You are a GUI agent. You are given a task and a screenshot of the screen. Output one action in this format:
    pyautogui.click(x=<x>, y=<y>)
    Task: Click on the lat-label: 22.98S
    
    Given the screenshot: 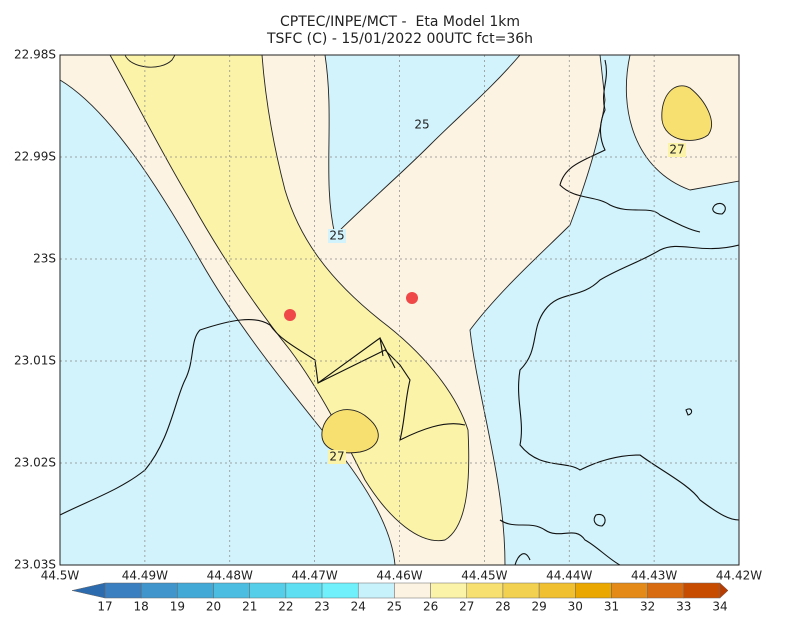 What is the action you would take?
    pyautogui.click(x=35, y=55)
    